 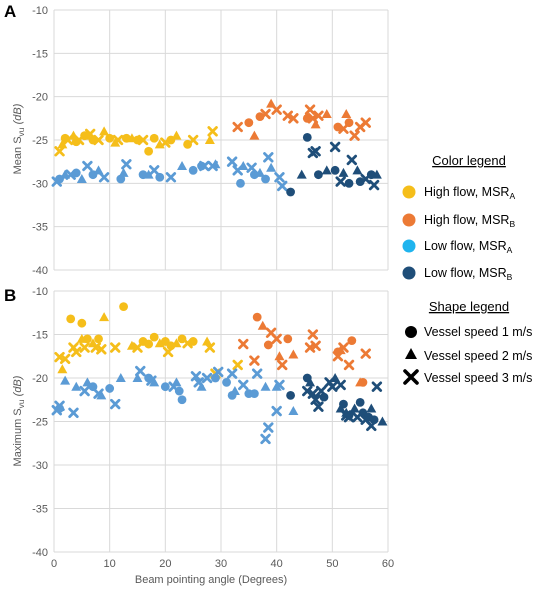 I want to click on panel-b-y-axis-title: Maximum Svu (dB), so click(x=19, y=420).